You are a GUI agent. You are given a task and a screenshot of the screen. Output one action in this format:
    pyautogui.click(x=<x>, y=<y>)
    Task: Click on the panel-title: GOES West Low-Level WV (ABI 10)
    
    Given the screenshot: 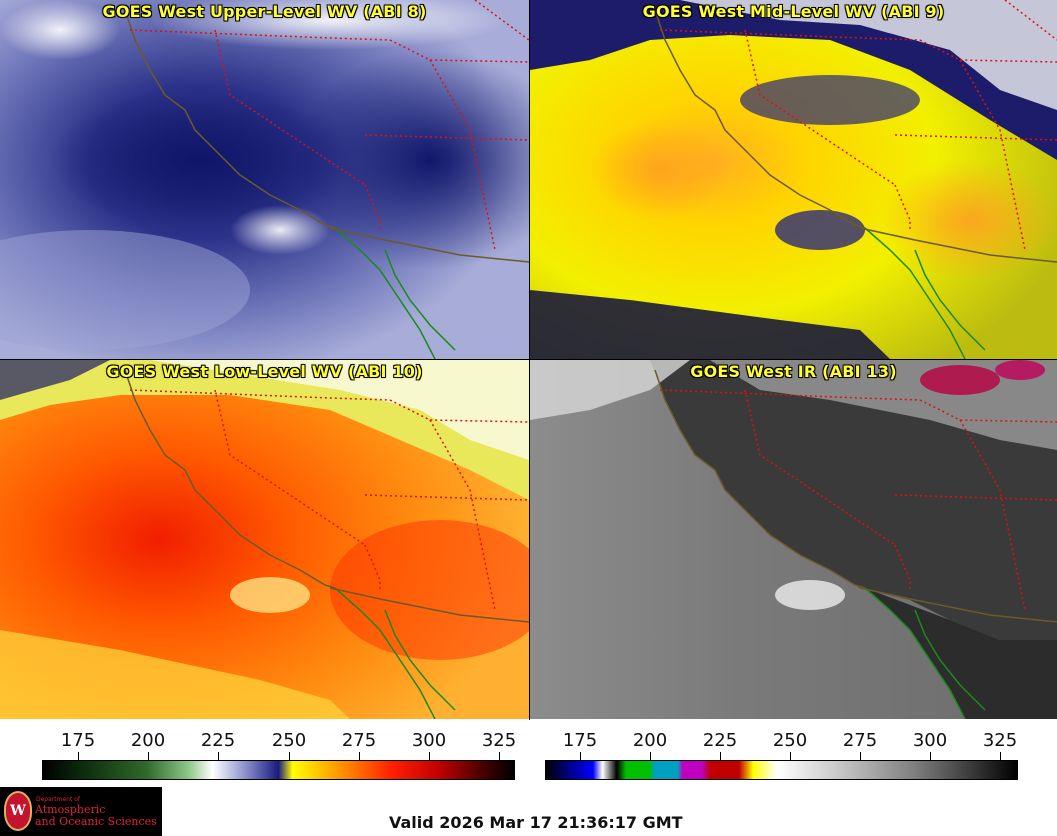 What is the action you would take?
    pyautogui.click(x=264, y=371)
    